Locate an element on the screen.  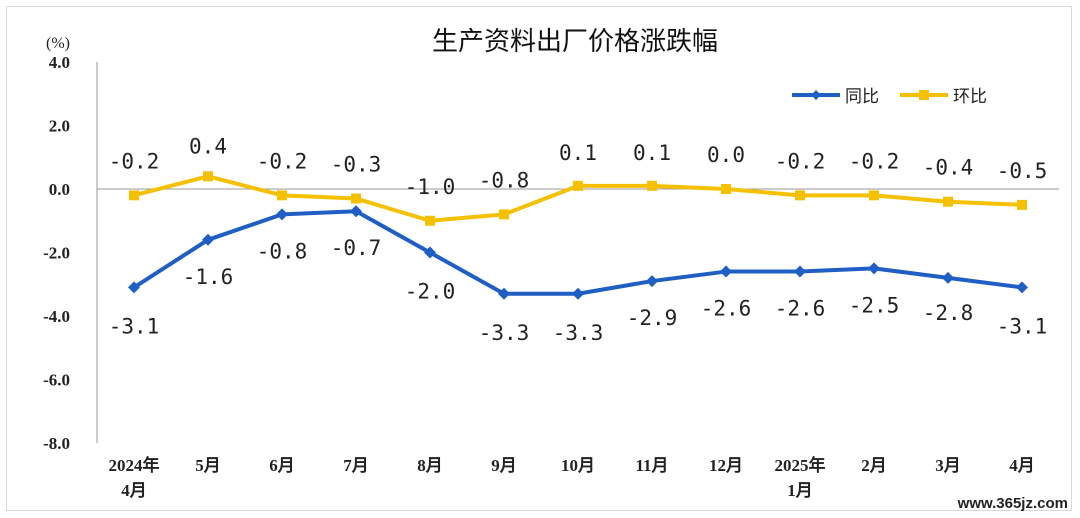
data-label: 0.4 is located at coordinates (208, 146).